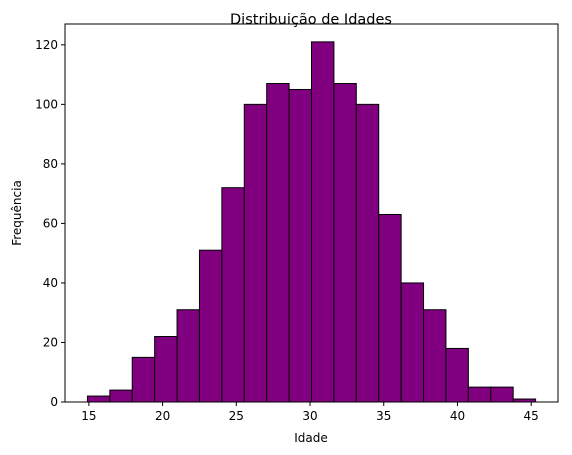 The width and height of the screenshot is (572, 455). What do you see at coordinates (50, 283) in the screenshot?
I see `y-tick-label: 40` at bounding box center [50, 283].